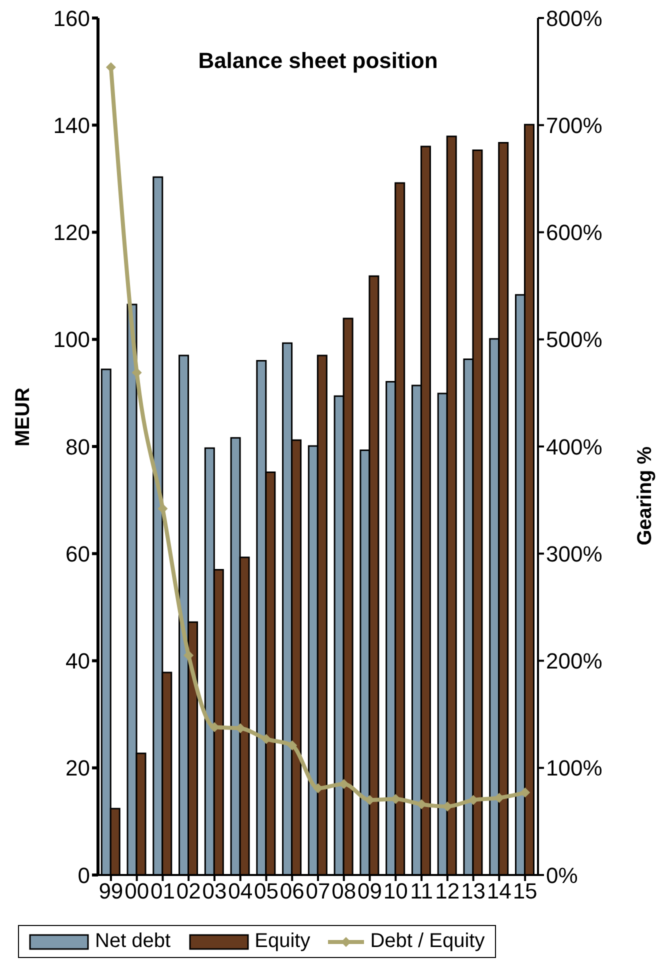 The image size is (666, 977). I want to click on y2-tick-label: 800%, so click(574, 18).